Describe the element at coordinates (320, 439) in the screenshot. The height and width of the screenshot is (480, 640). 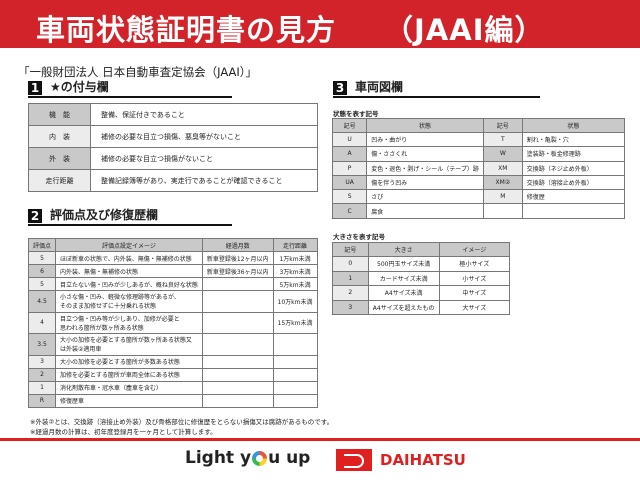
I see `divider` at that location.